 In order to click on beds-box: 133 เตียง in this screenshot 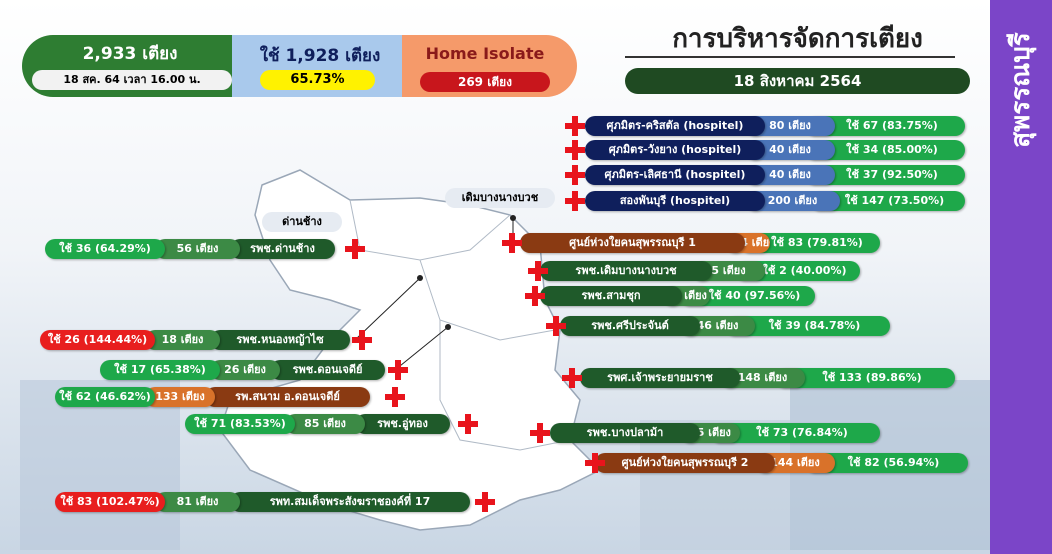, I will do `click(180, 397)`.